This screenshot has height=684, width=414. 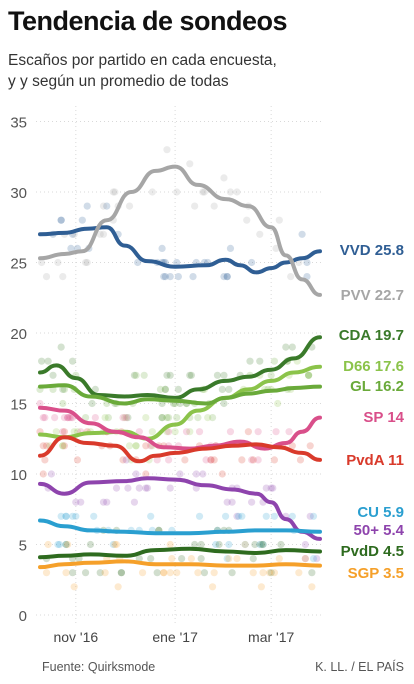 I want to click on series-line-d66, so click(x=180, y=402).